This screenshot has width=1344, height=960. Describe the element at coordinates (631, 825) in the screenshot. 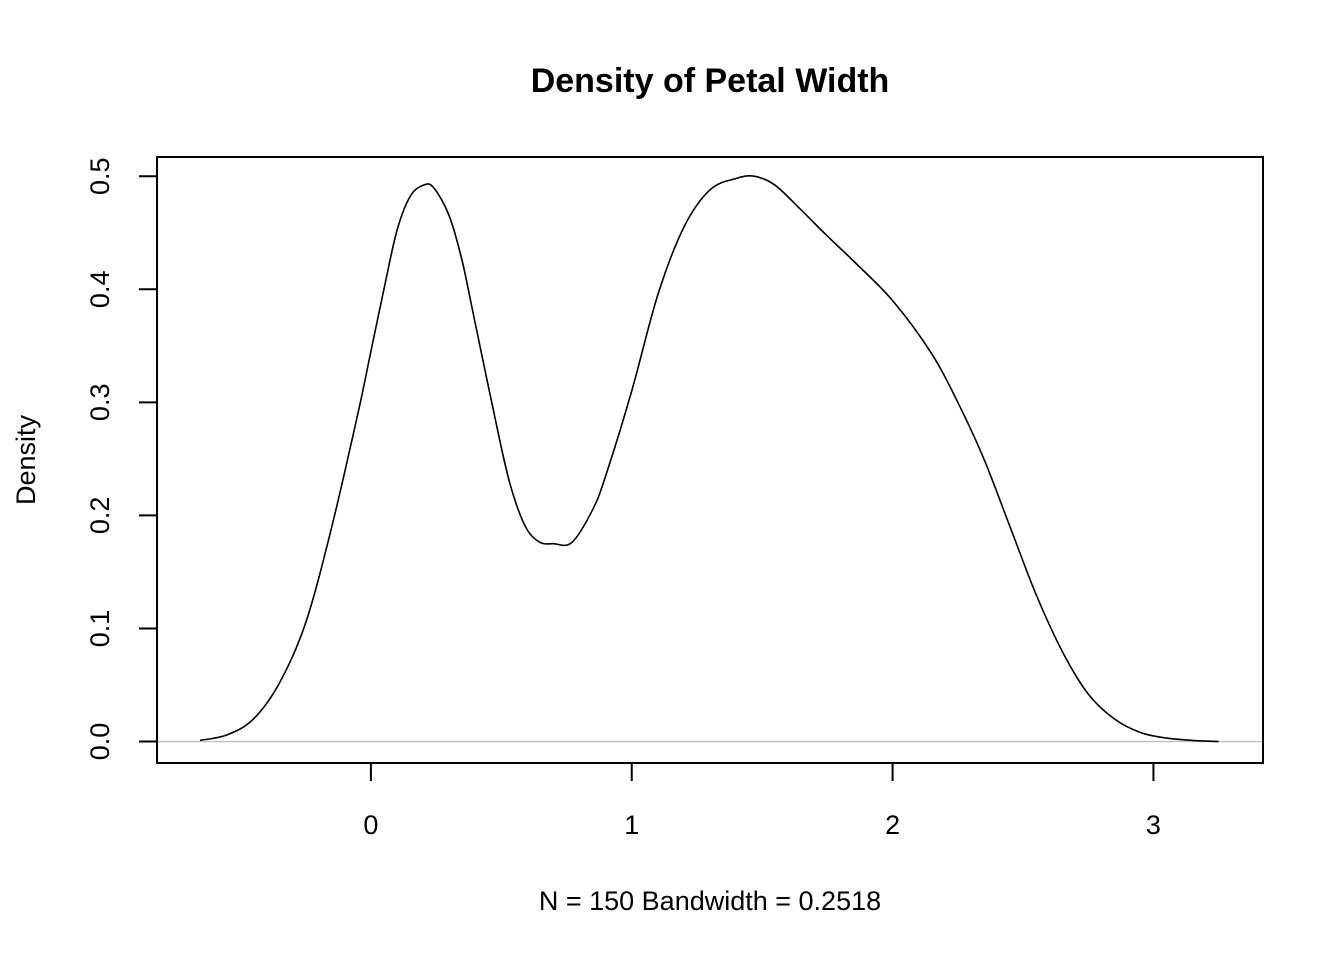

I see `x-tick-label: 1` at that location.